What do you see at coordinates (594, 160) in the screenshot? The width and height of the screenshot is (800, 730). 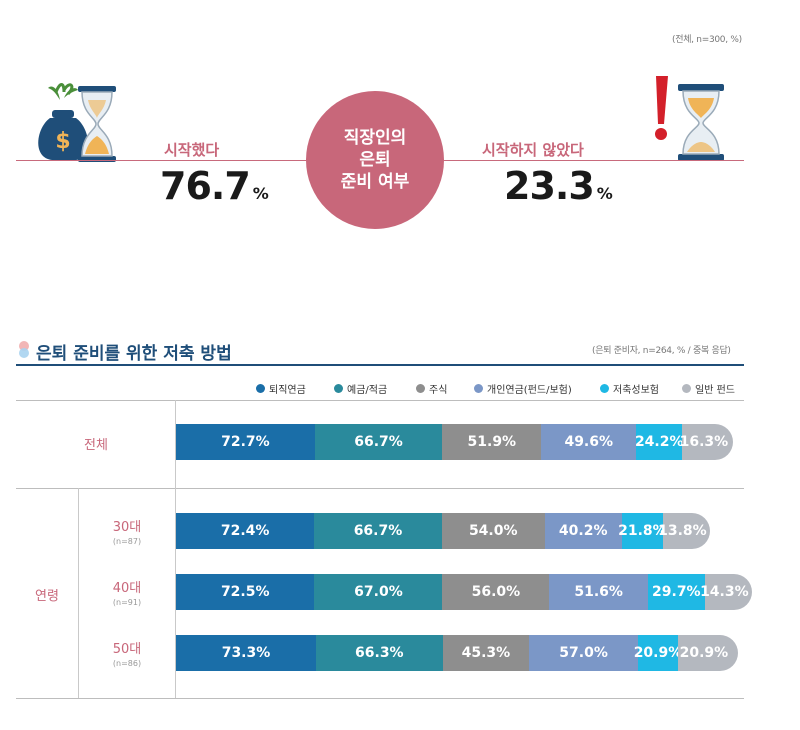 I see `right-divider` at bounding box center [594, 160].